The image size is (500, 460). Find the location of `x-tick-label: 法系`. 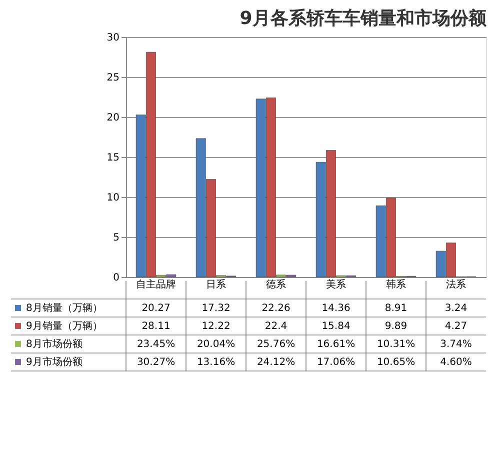

x-tick-label: 法系 is located at coordinates (456, 284).